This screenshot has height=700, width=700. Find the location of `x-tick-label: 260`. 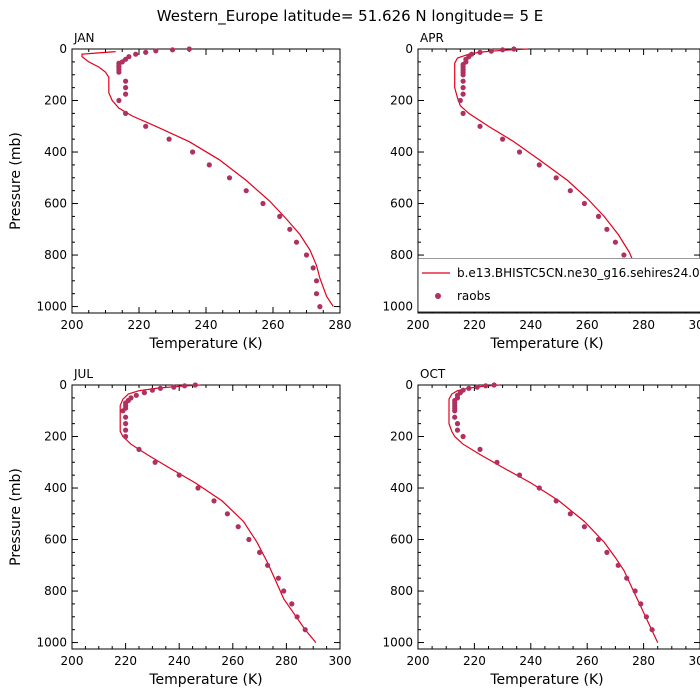

x-tick-label: 260 is located at coordinates (232, 661).